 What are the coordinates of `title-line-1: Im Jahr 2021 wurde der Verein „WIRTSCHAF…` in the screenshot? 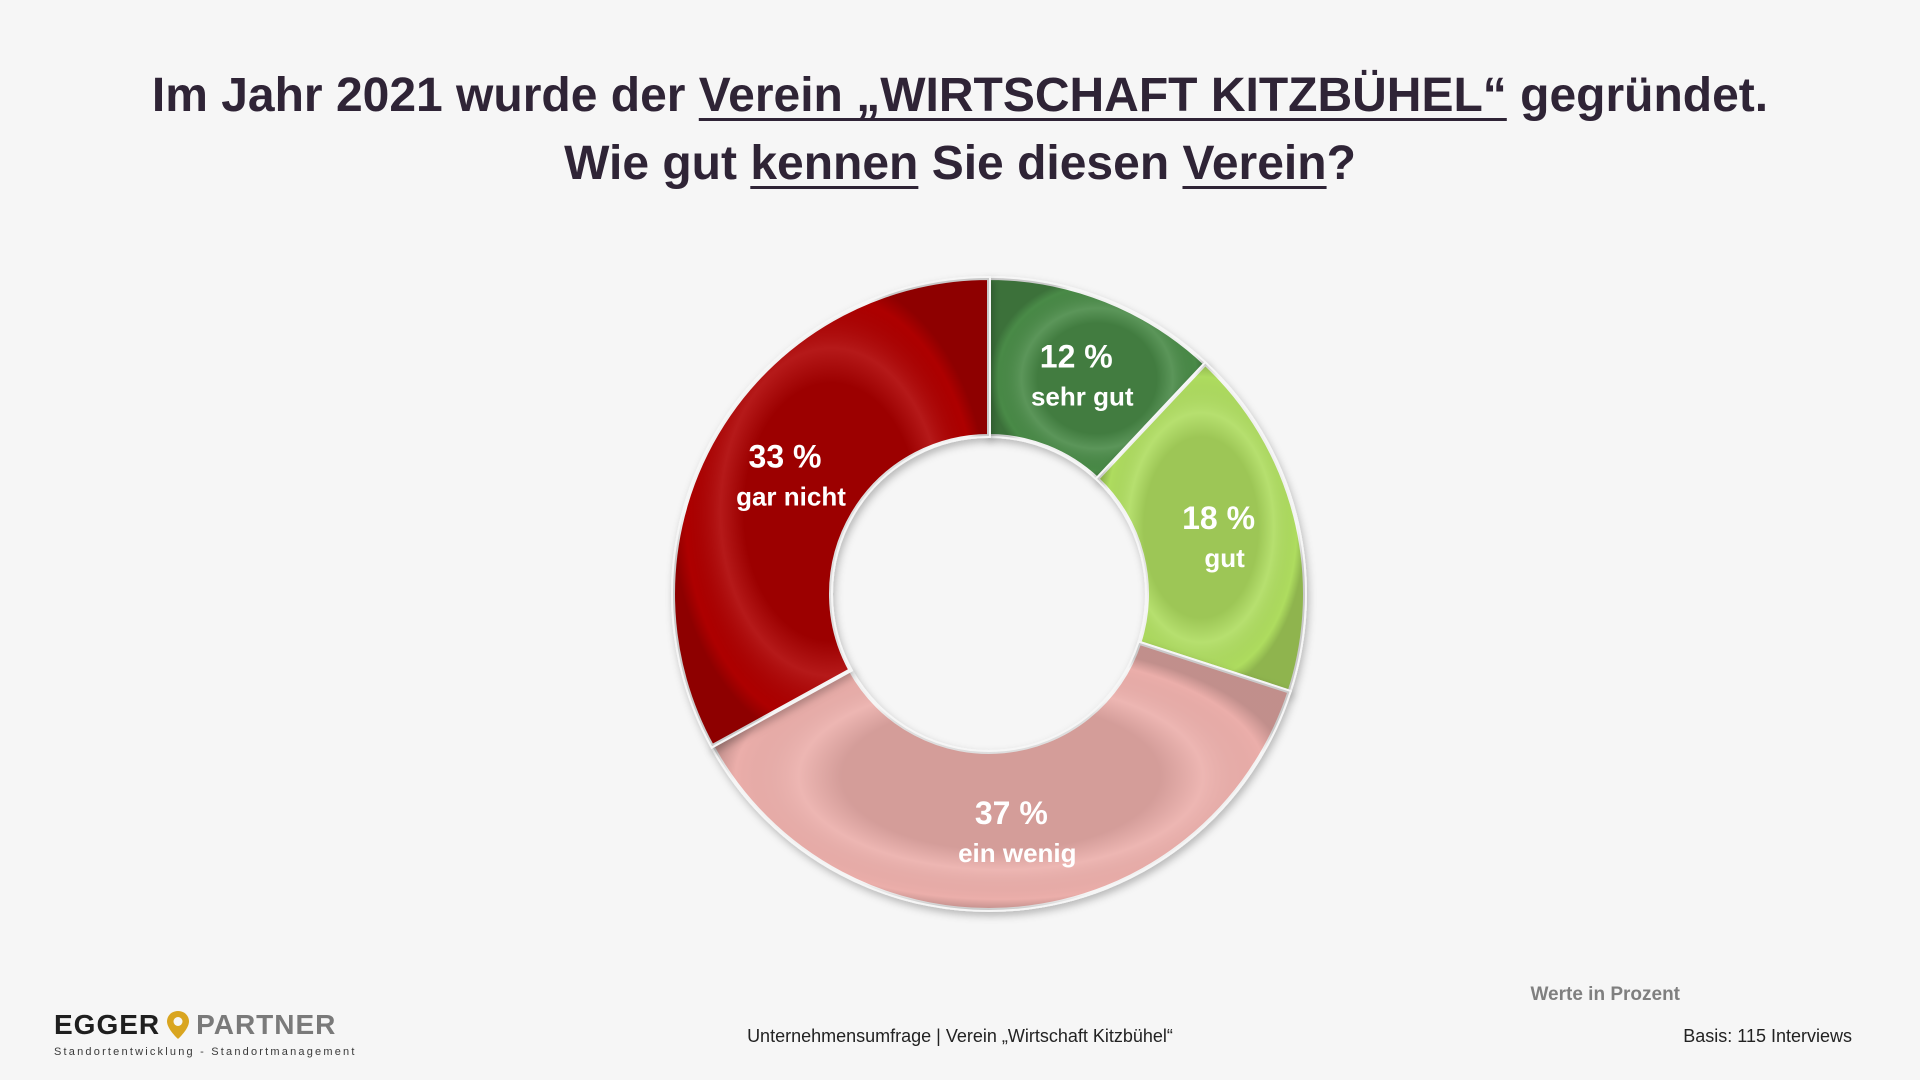 It's located at (960, 96).